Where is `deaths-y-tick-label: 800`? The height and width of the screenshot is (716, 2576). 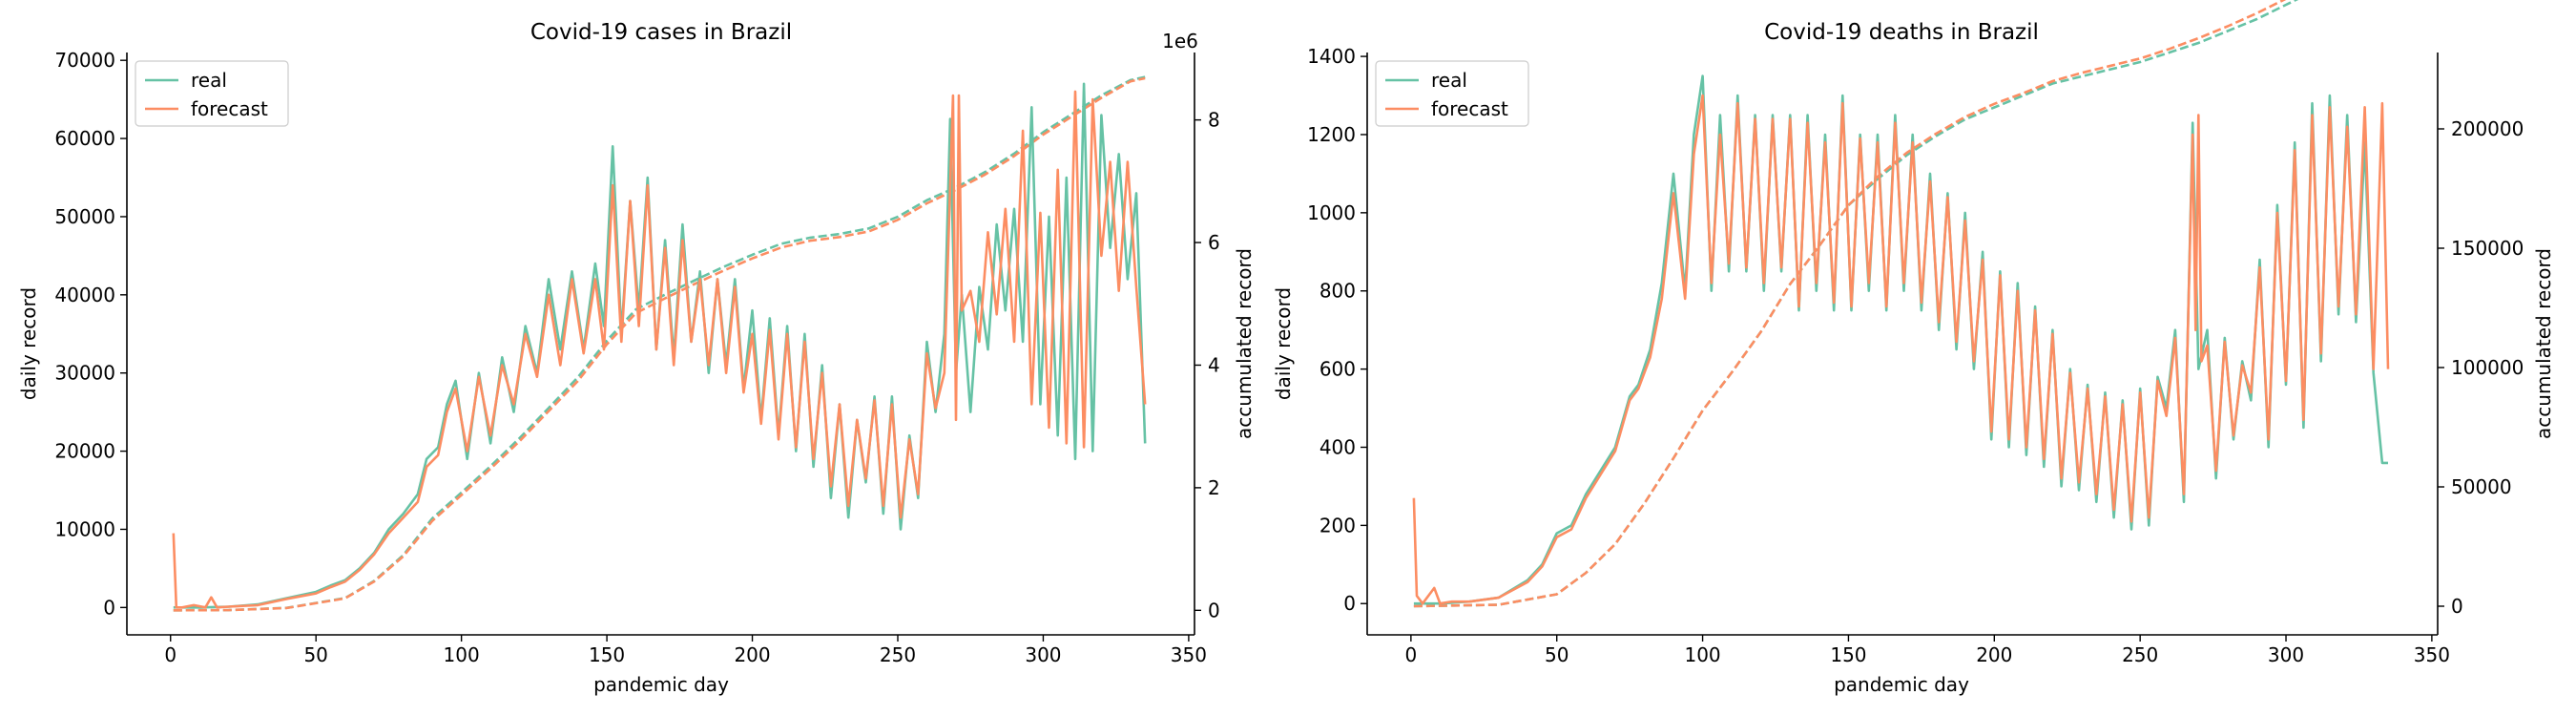 deaths-y-tick-label: 800 is located at coordinates (1337, 291).